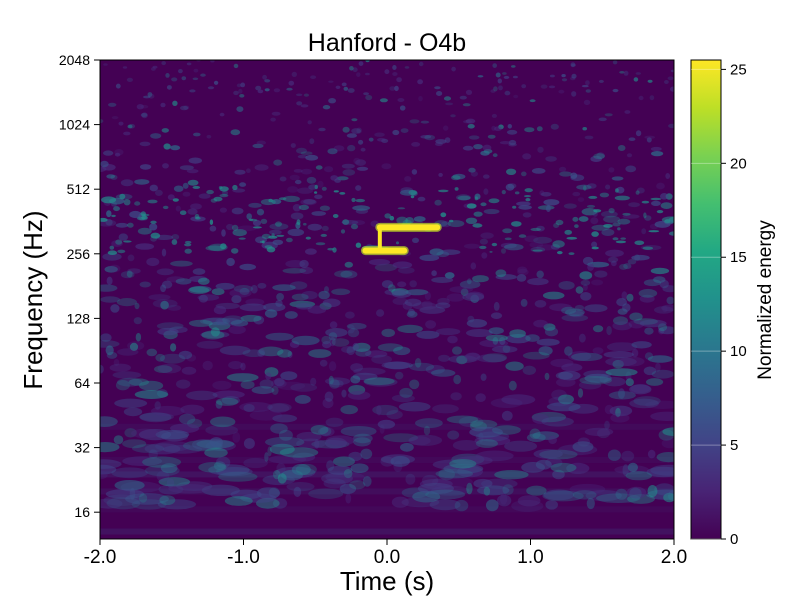  I want to click on colorbar-tick-label: 0, so click(734, 539).